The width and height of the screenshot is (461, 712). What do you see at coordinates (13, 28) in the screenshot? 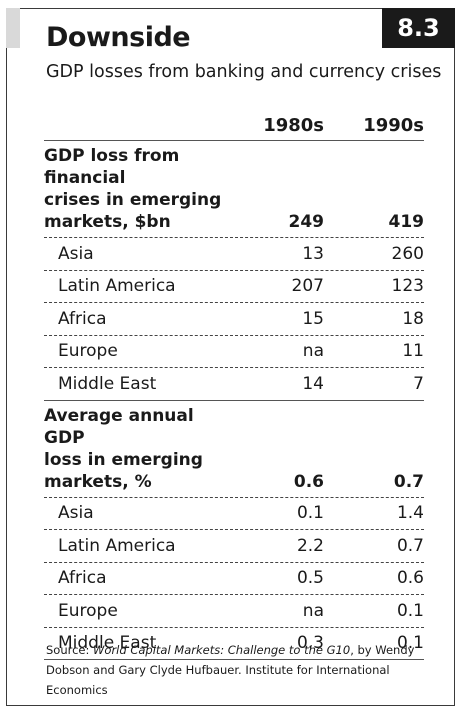
I see `corner-accent` at bounding box center [13, 28].